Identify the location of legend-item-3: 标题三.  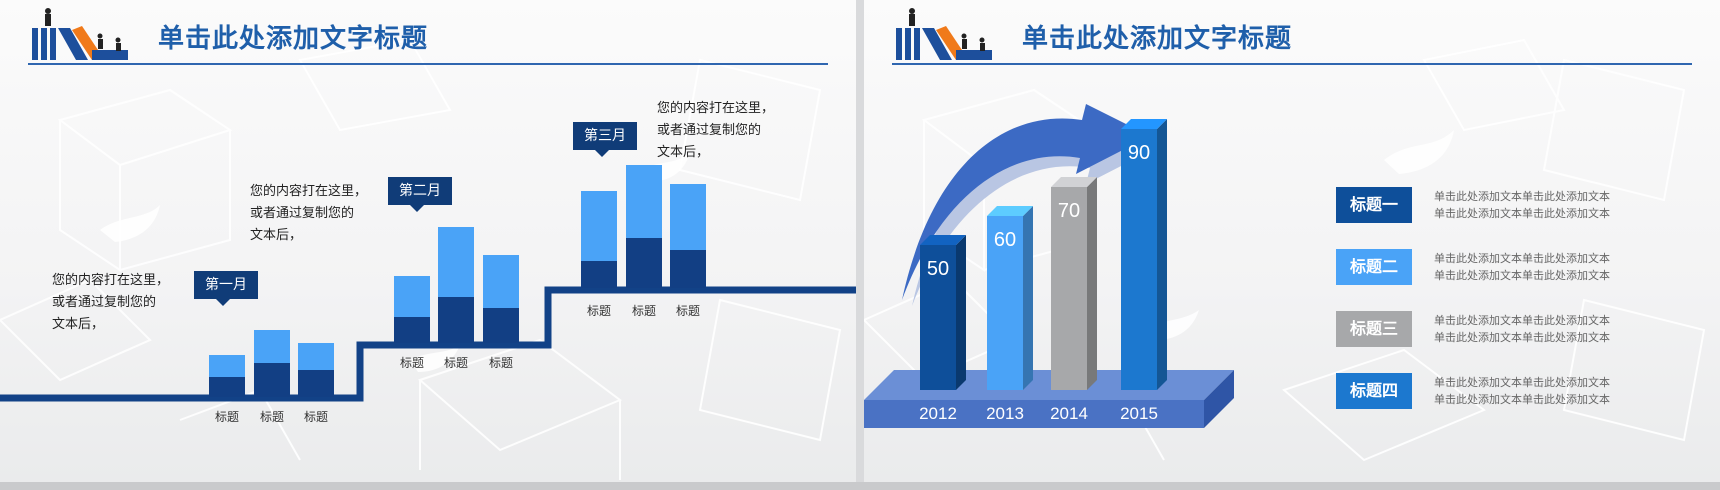
(1374, 329).